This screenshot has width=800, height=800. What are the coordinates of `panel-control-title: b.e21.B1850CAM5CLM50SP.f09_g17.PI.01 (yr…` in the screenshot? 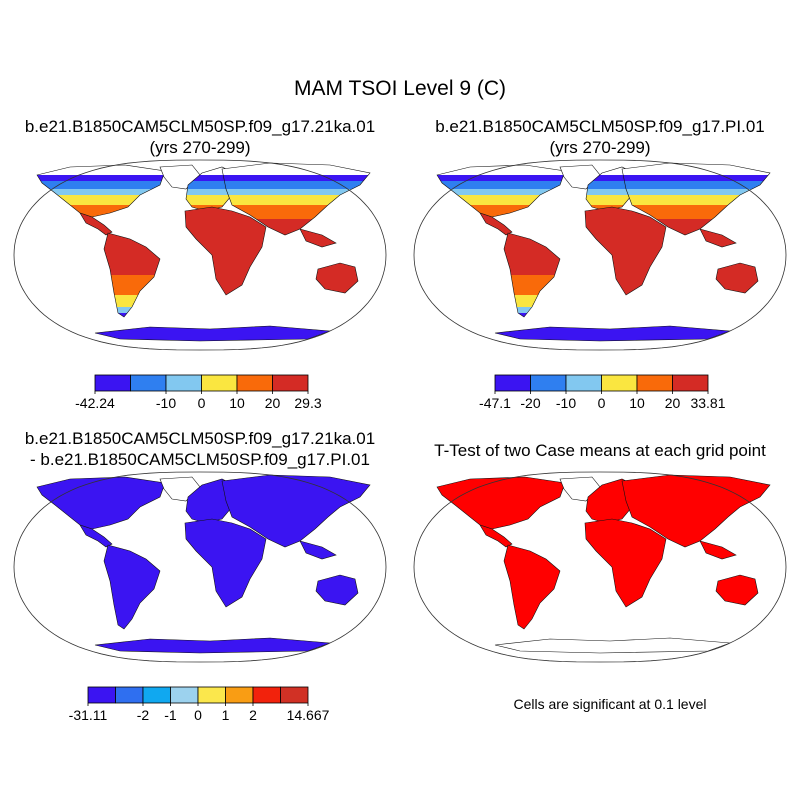 It's located at (600, 137).